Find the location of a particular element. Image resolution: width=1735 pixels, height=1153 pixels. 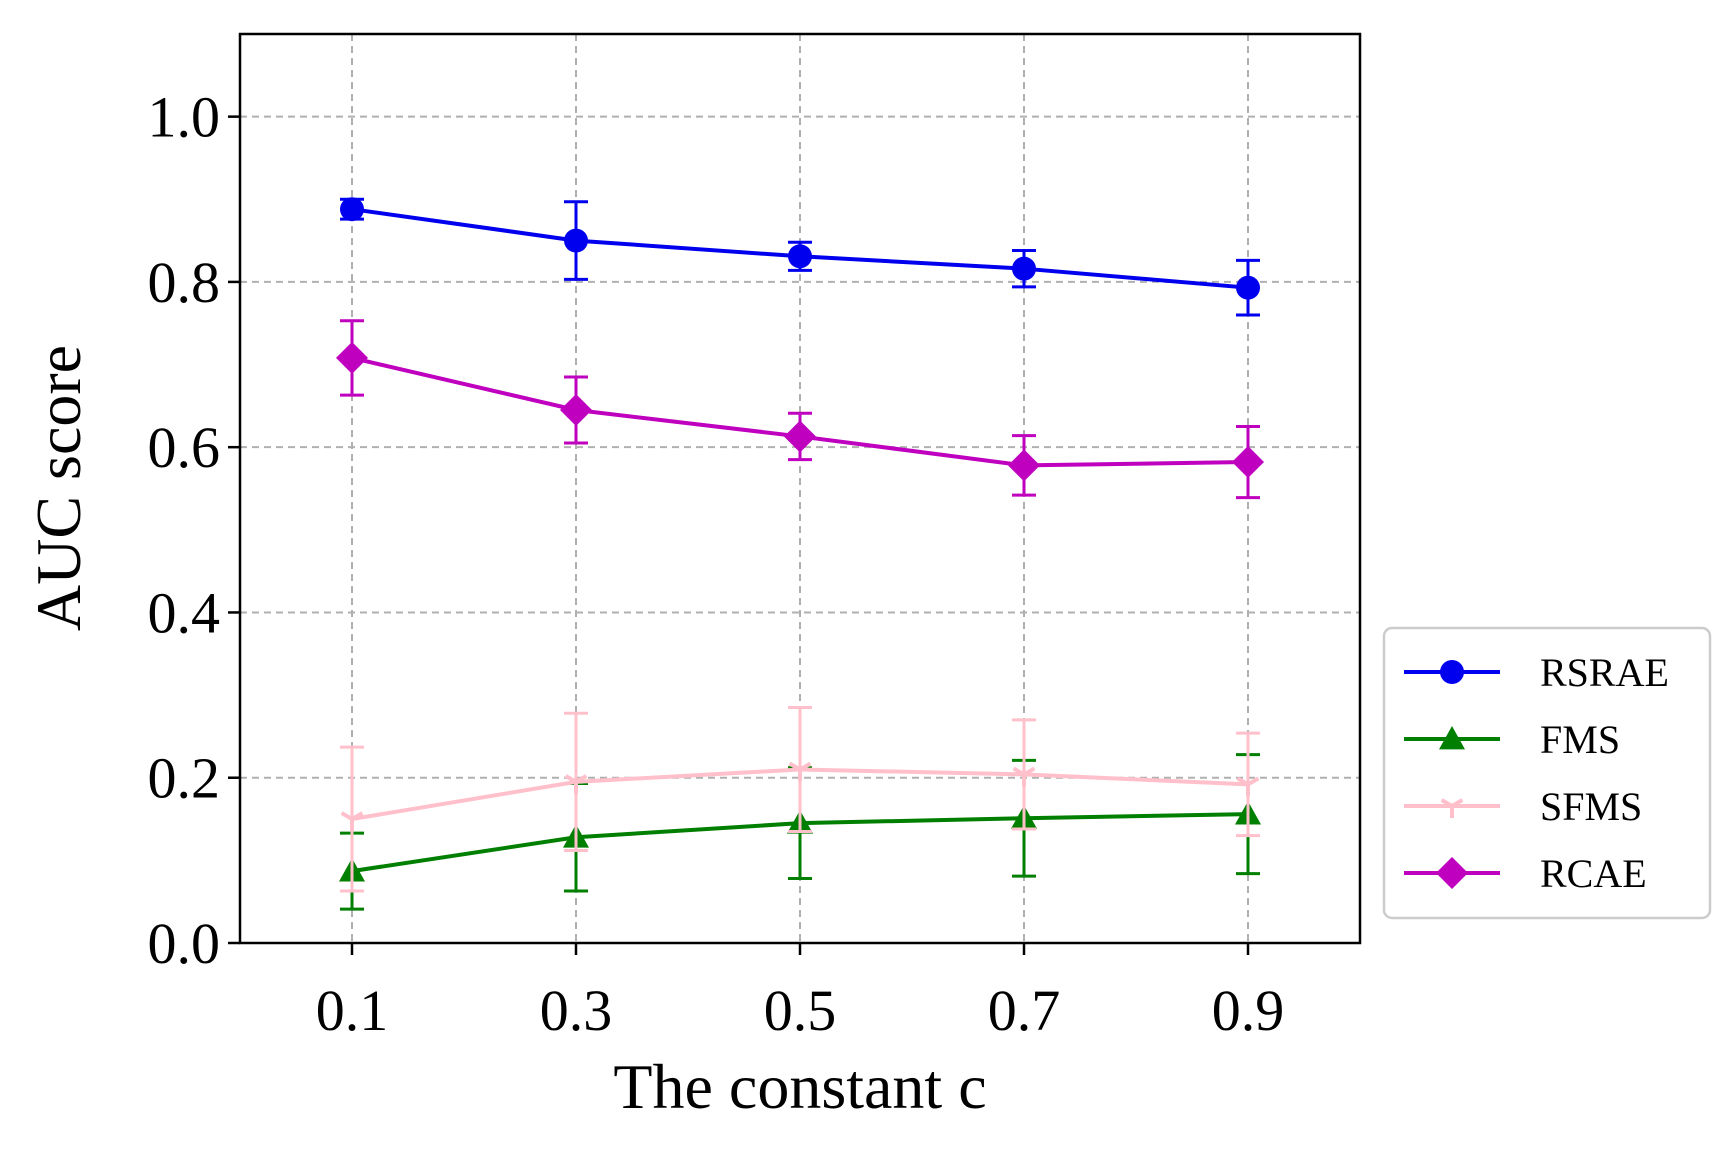

y-tick-label: 0.0 is located at coordinates (184, 943).